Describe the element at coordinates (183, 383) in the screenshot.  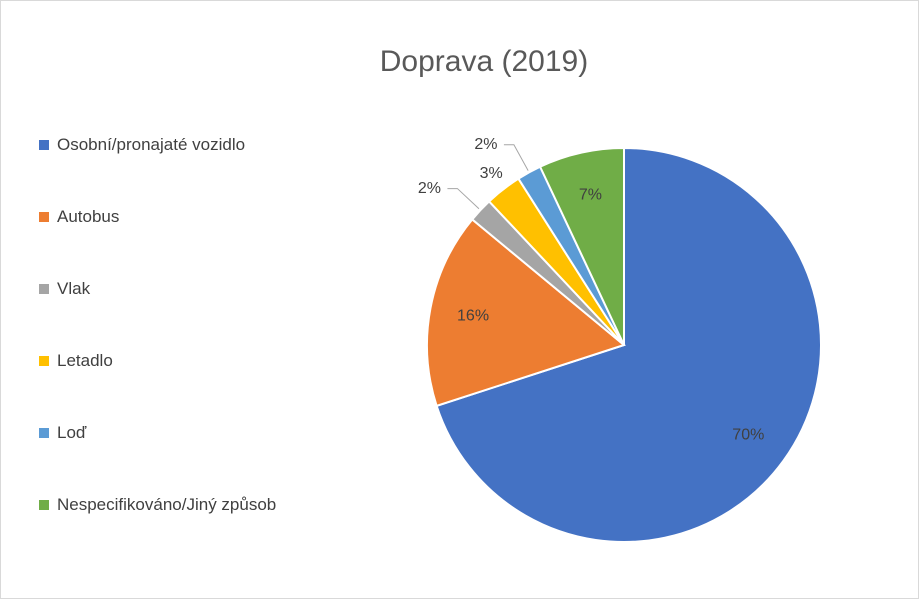
I see `legend-item: Letadlo` at that location.